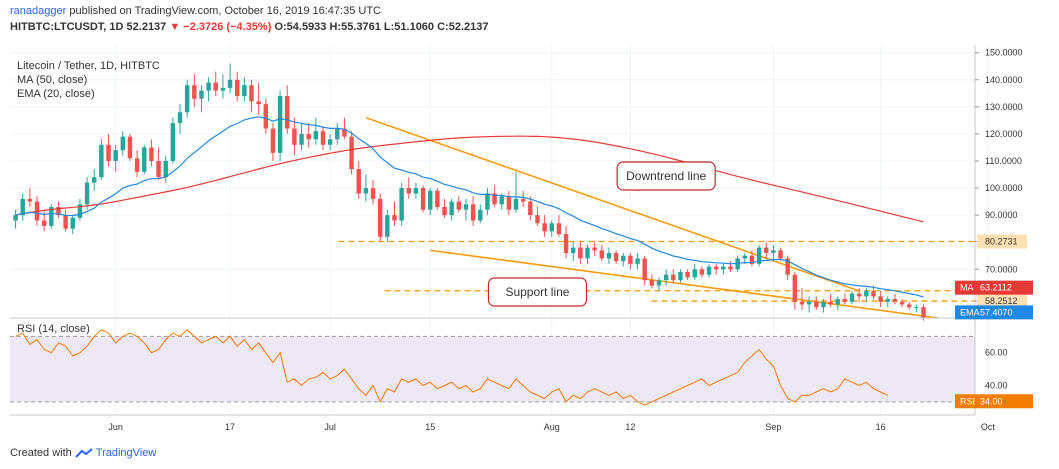  Describe the element at coordinates (1004, 107) in the screenshot. I see `price-tick-label: 130.0000` at that location.